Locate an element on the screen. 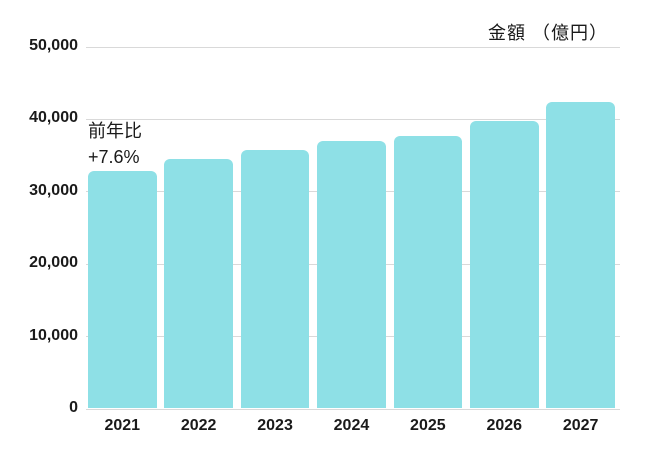  x-tick-label: 2022 is located at coordinates (198, 425).